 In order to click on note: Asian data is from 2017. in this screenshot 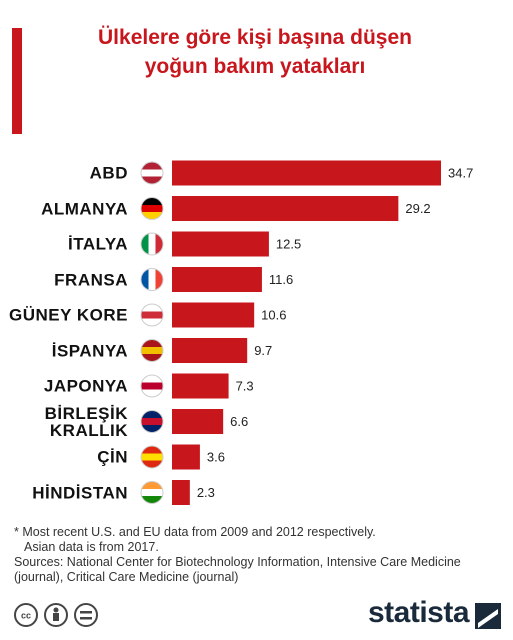, I will do `click(91, 547)`.